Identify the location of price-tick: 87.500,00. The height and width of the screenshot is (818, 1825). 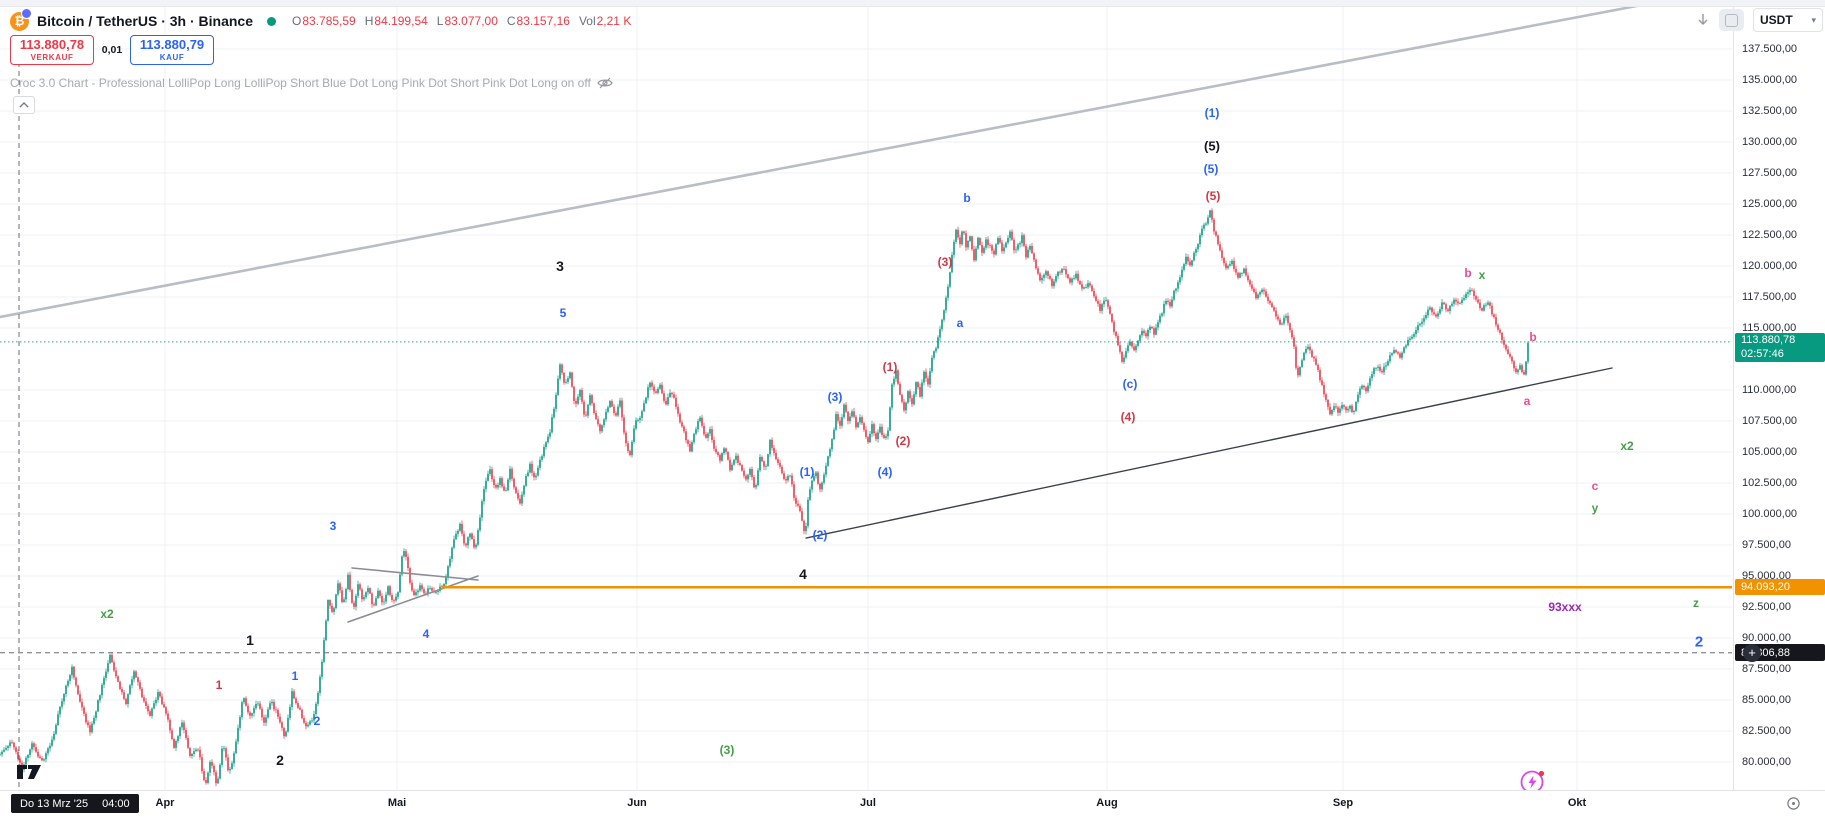
(1766, 669).